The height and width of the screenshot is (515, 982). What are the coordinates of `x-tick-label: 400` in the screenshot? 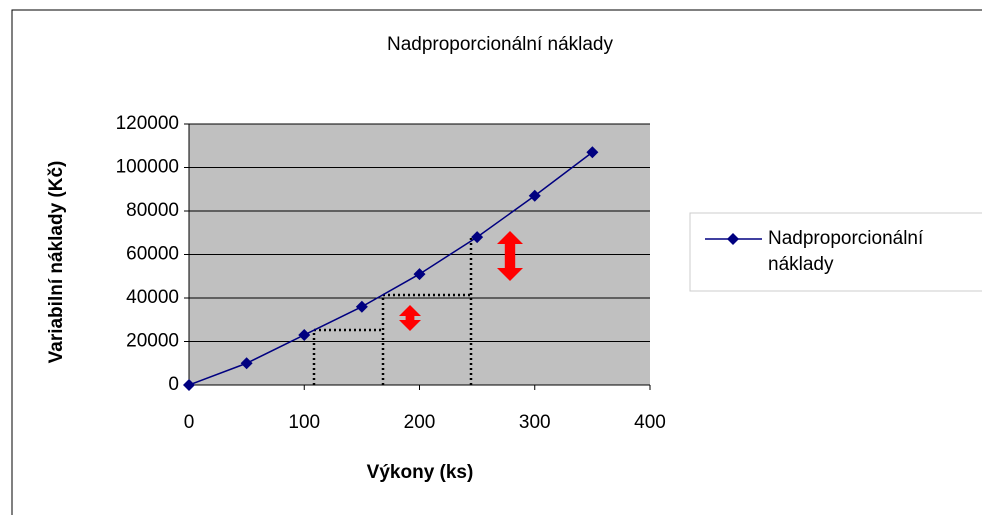 It's located at (650, 422).